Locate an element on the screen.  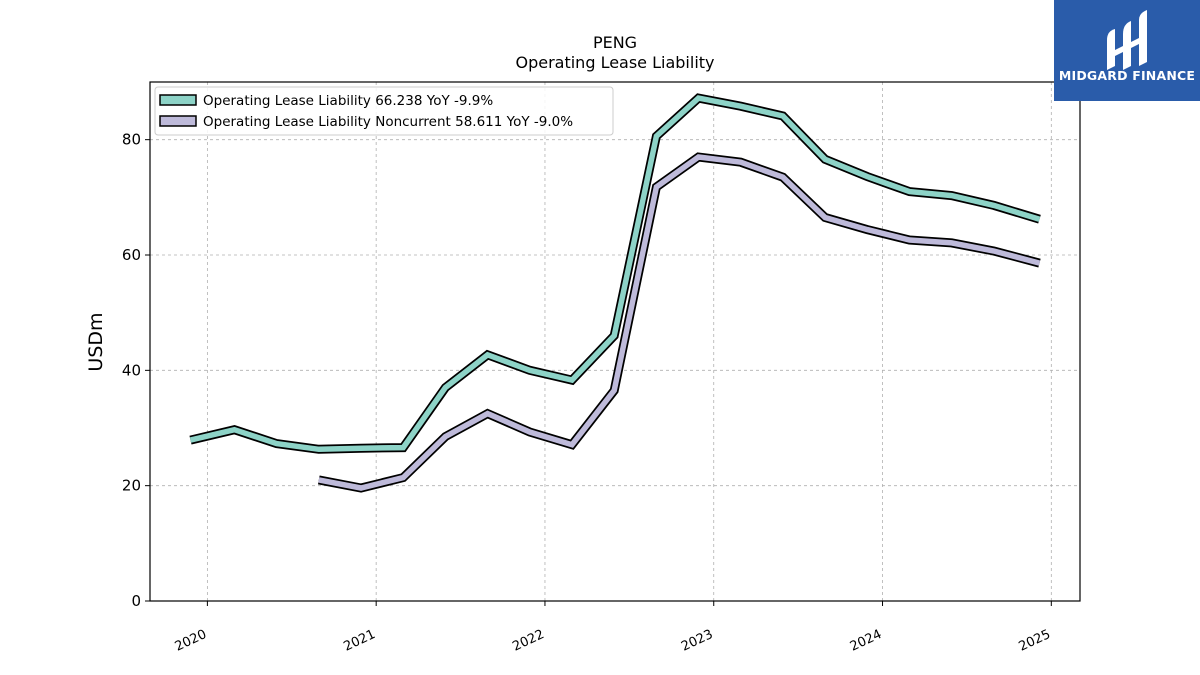
y-tick-label: 80 is located at coordinates (131, 140).